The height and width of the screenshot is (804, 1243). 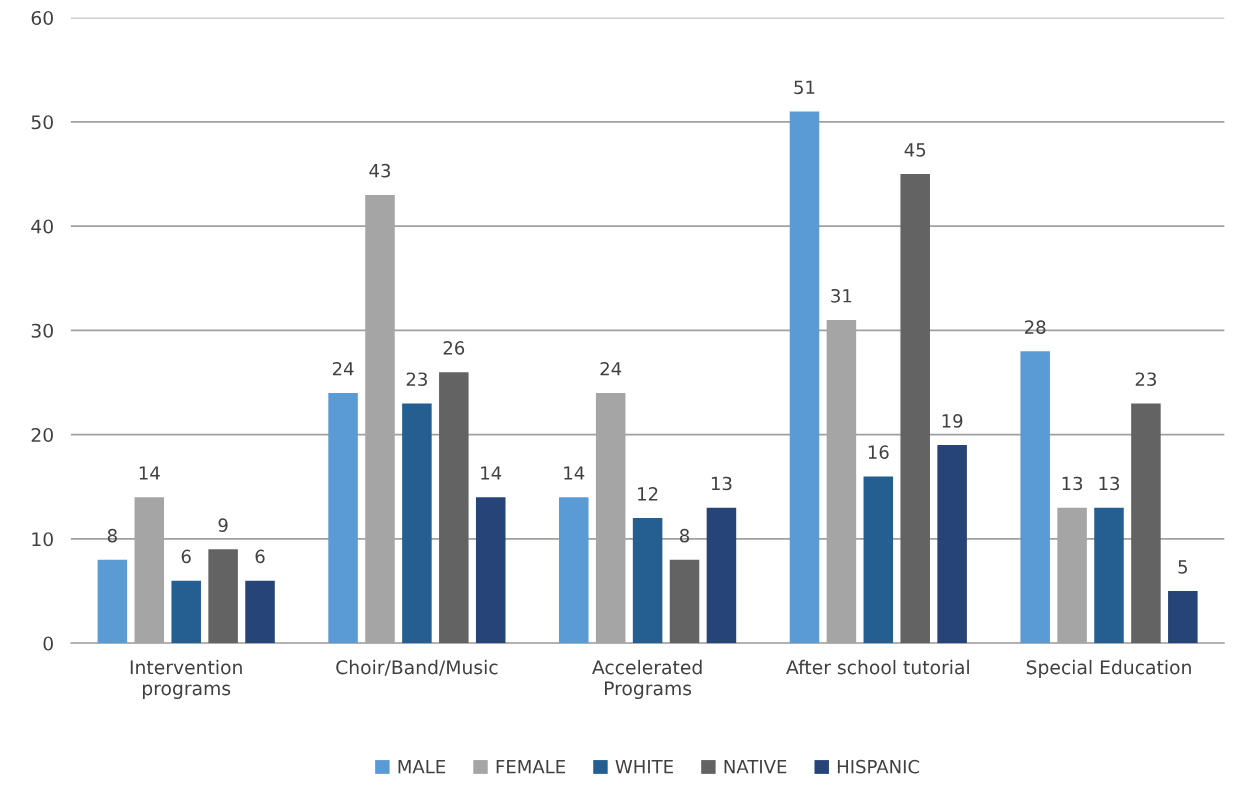 What do you see at coordinates (878, 766) in the screenshot?
I see `legend-label: HISPANIC` at bounding box center [878, 766].